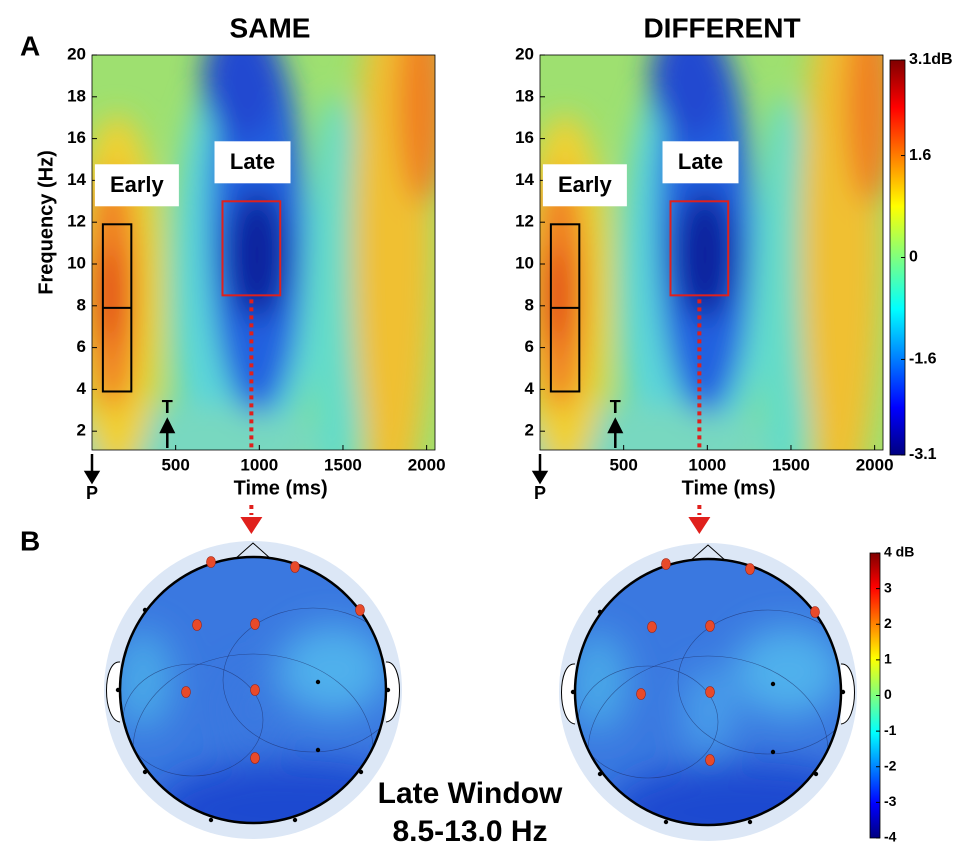 The height and width of the screenshot is (846, 971). I want to click on colorbar-tick-label: 1, so click(888, 659).